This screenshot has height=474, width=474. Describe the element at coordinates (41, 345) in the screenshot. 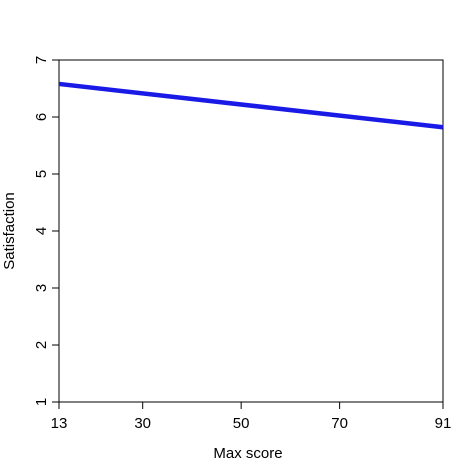

I see `y-tick-label: 2` at that location.